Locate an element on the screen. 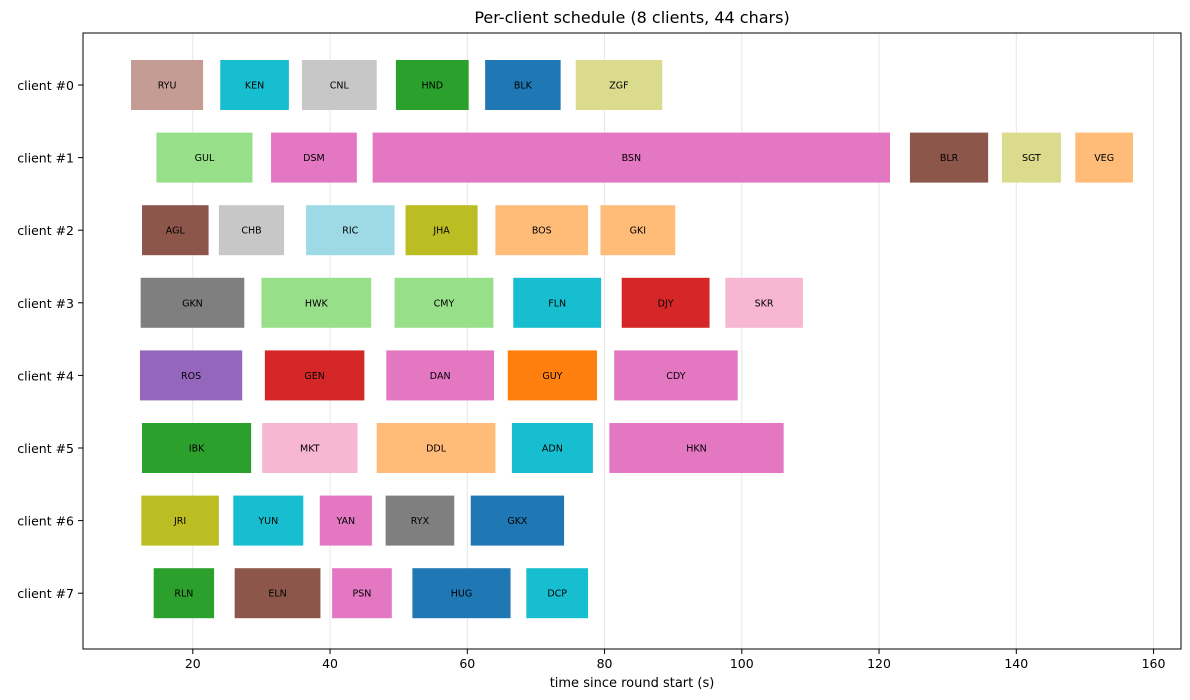 The image size is (1190, 700). task-label: CDY is located at coordinates (675, 376).